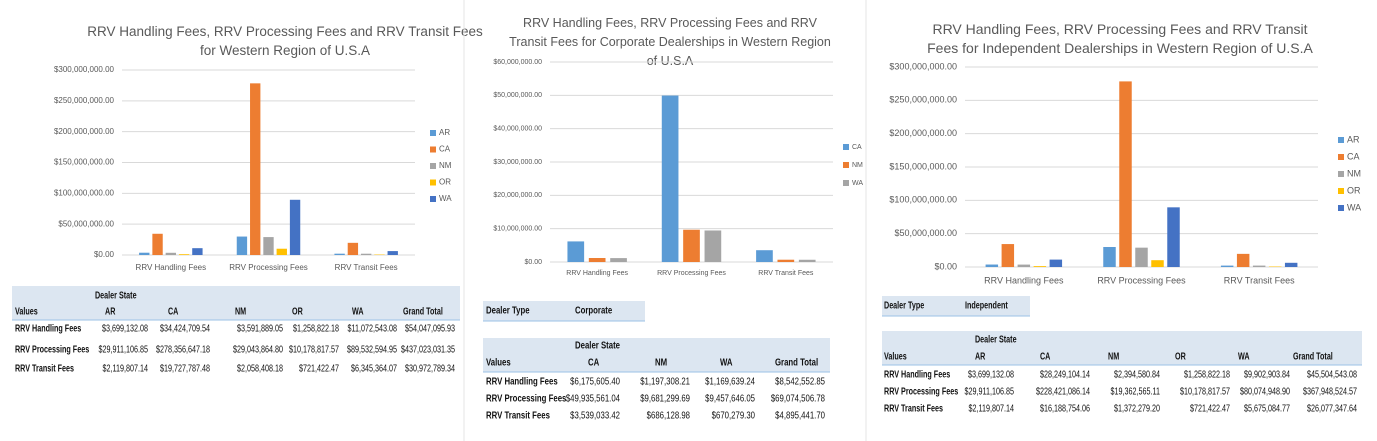 This screenshot has width=1377, height=441. What do you see at coordinates (1332, 407) in the screenshot?
I see `table-cell: $26,077,347.64` at bounding box center [1332, 407].